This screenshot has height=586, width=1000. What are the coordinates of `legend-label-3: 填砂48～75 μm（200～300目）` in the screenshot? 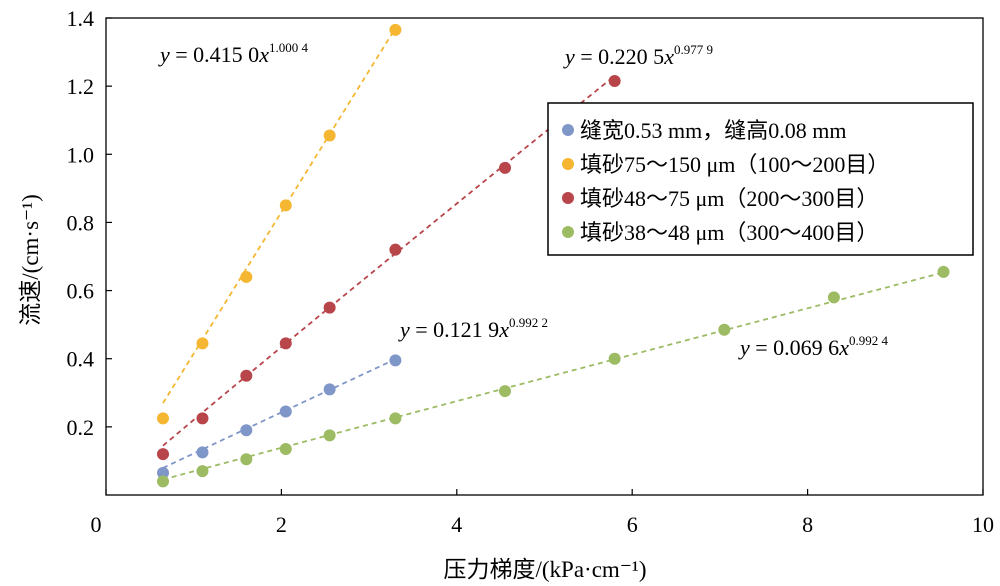 It's located at (729, 198).